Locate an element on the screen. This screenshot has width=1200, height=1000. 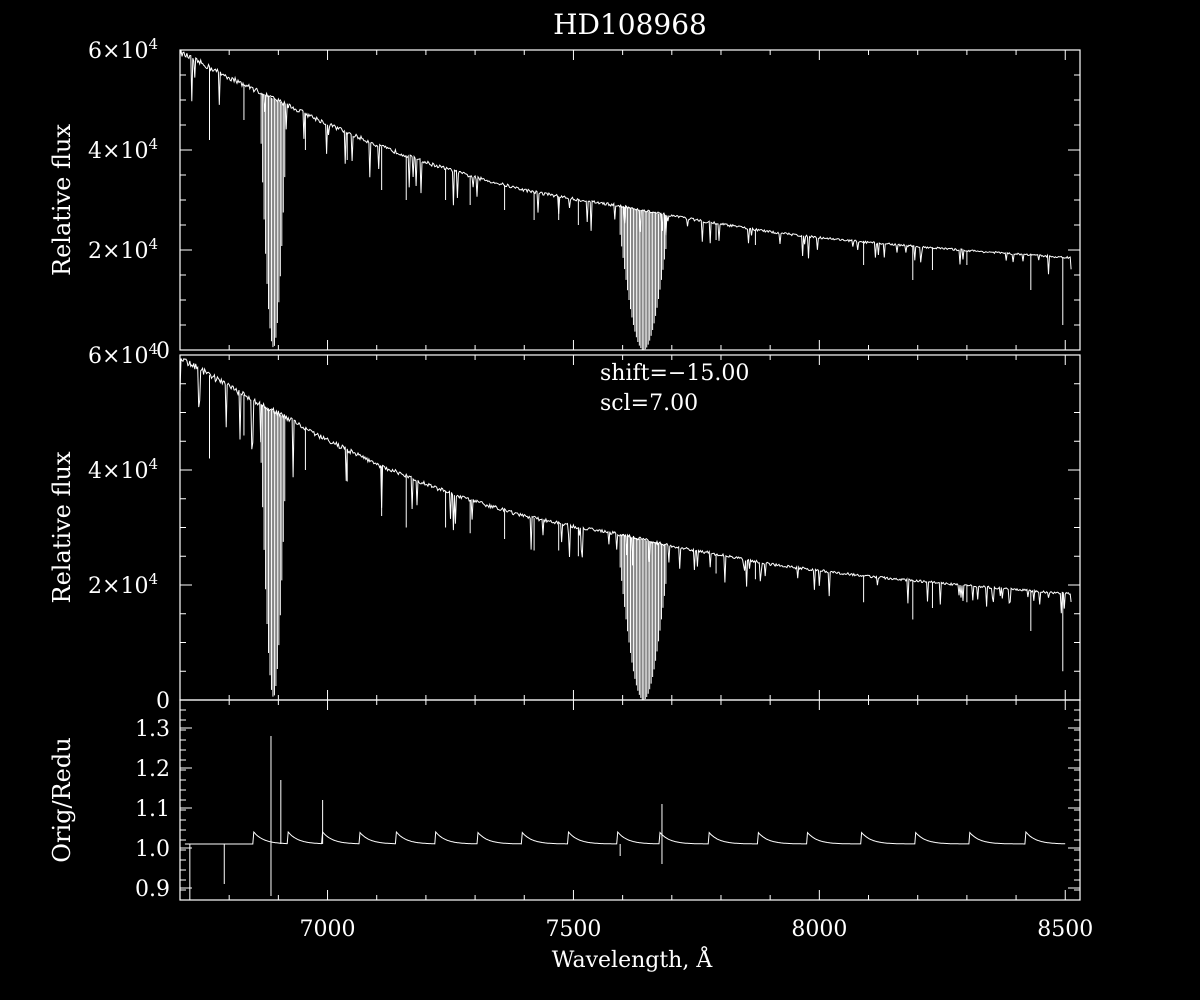
chart-title: HD108968 is located at coordinates (630, 24).